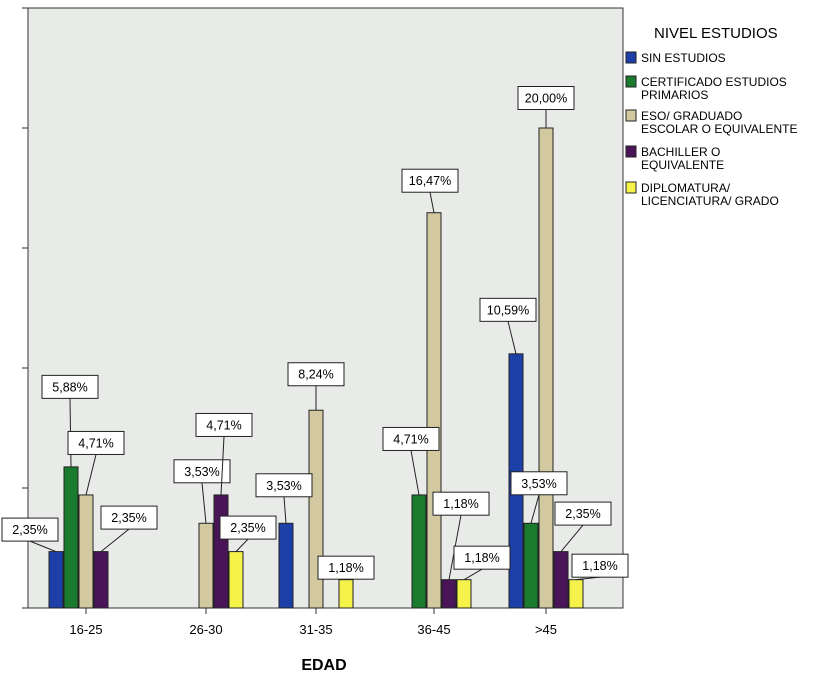  Describe the element at coordinates (680, 152) in the screenshot. I see `legend-label: BACHILLER O` at that location.